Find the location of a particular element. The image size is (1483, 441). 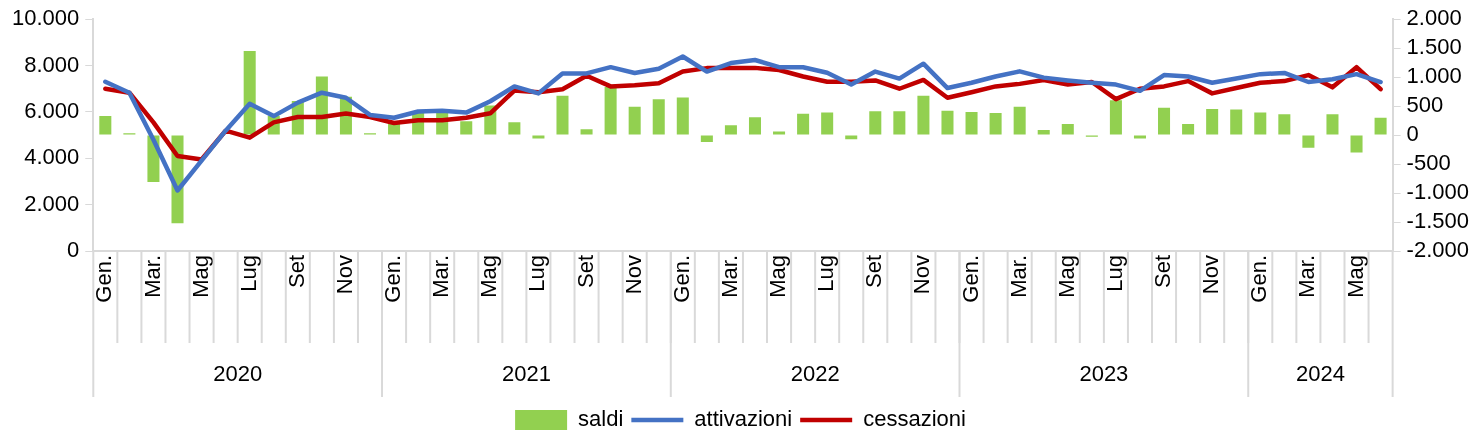

y-tick-label: 2.000 is located at coordinates (52, 203).